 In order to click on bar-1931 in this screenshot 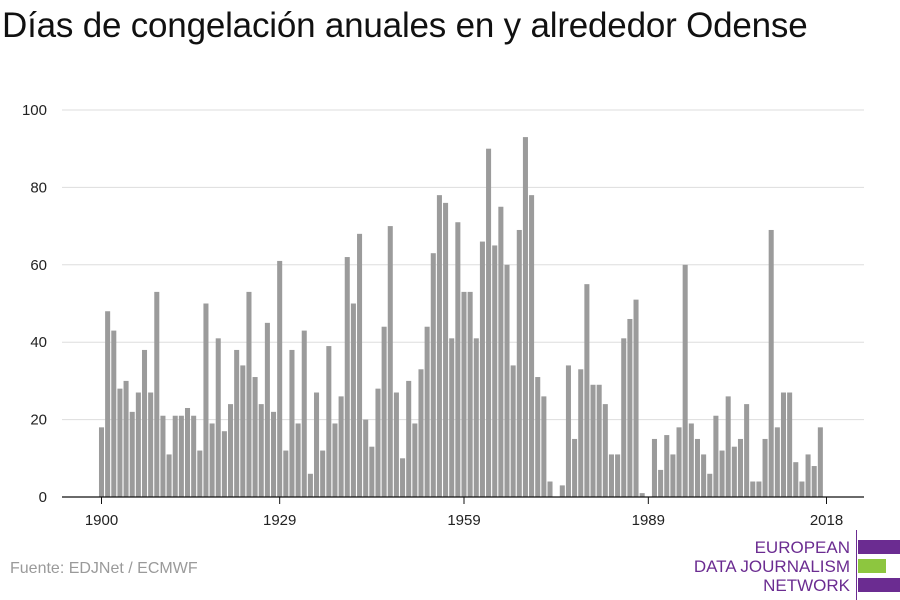, I will do `click(292, 423)`.